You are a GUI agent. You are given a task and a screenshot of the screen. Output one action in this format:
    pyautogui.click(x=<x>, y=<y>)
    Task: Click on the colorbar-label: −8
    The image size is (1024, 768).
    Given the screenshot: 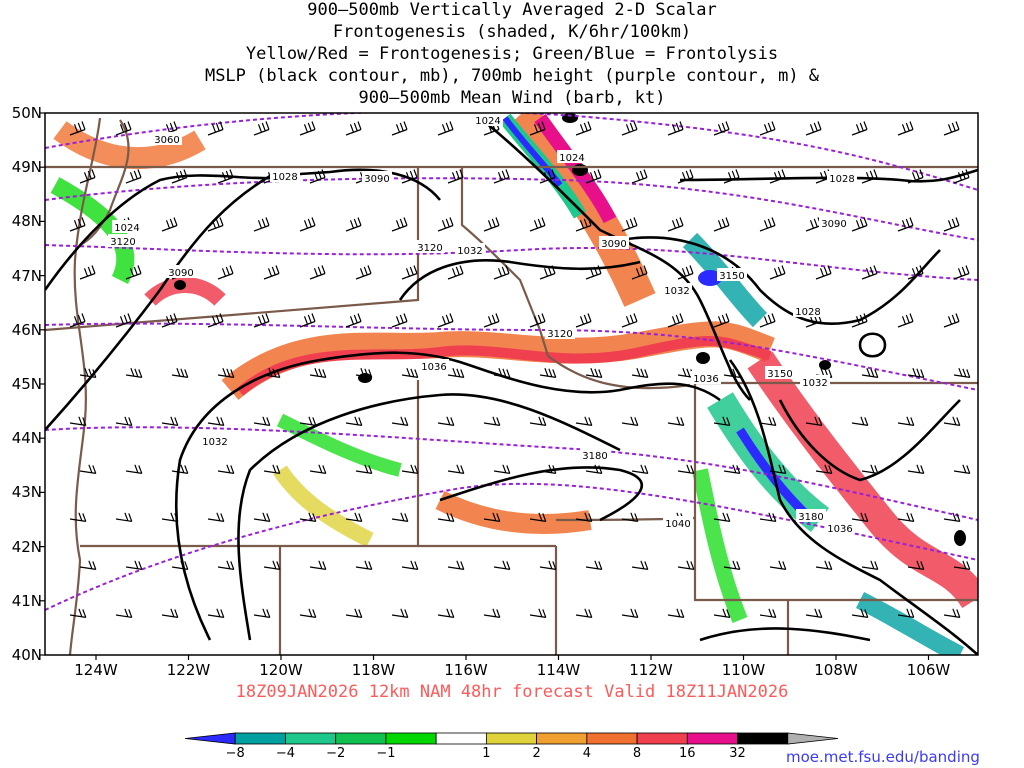 What is the action you would take?
    pyautogui.click(x=235, y=753)
    